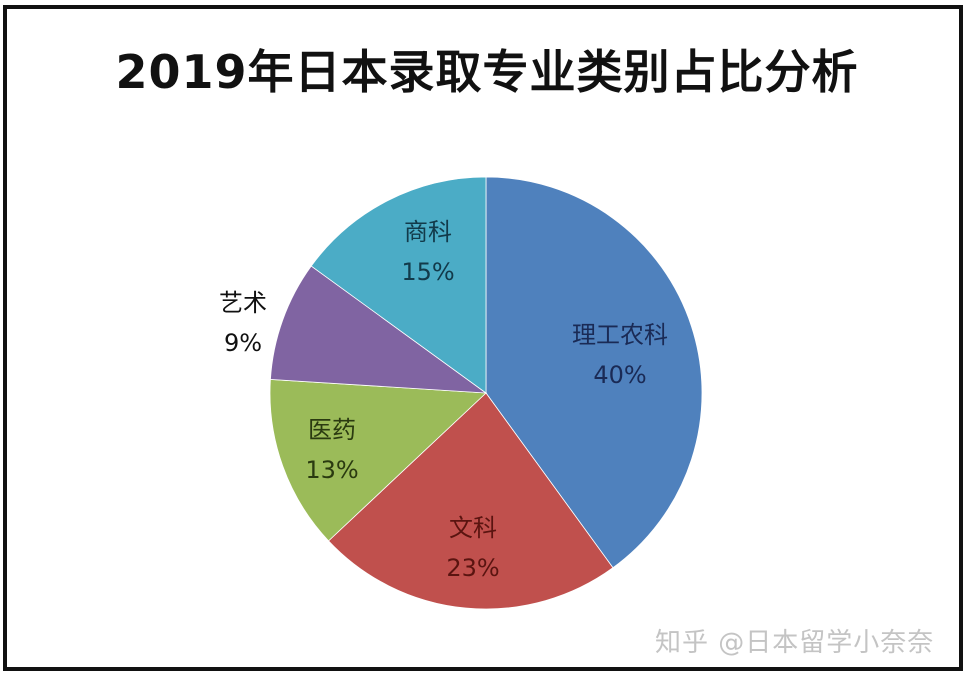 The width and height of the screenshot is (974, 680). What do you see at coordinates (331, 450) in the screenshot?
I see `slice-label-medicine: 医药 13%` at bounding box center [331, 450].